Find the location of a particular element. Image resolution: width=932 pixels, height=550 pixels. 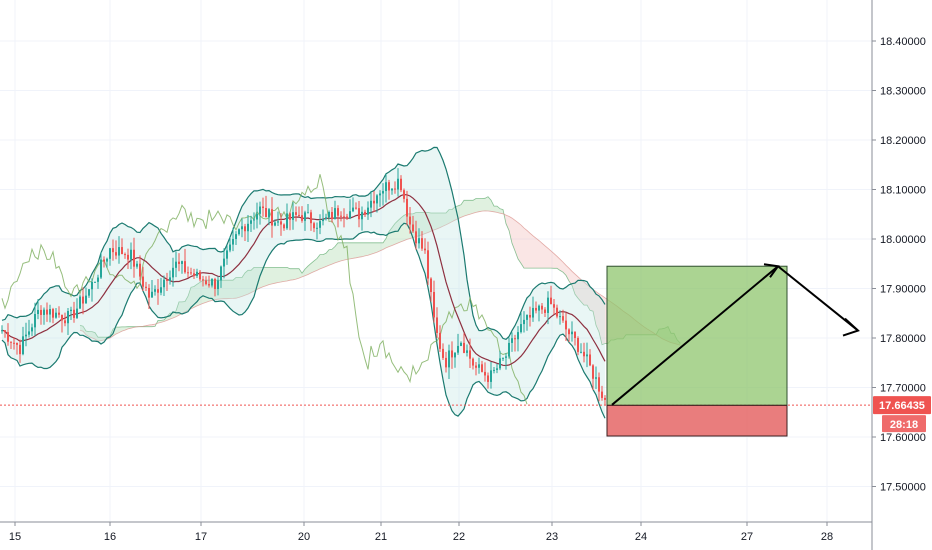

y-tick-label: 17.90000 is located at coordinates (903, 290).